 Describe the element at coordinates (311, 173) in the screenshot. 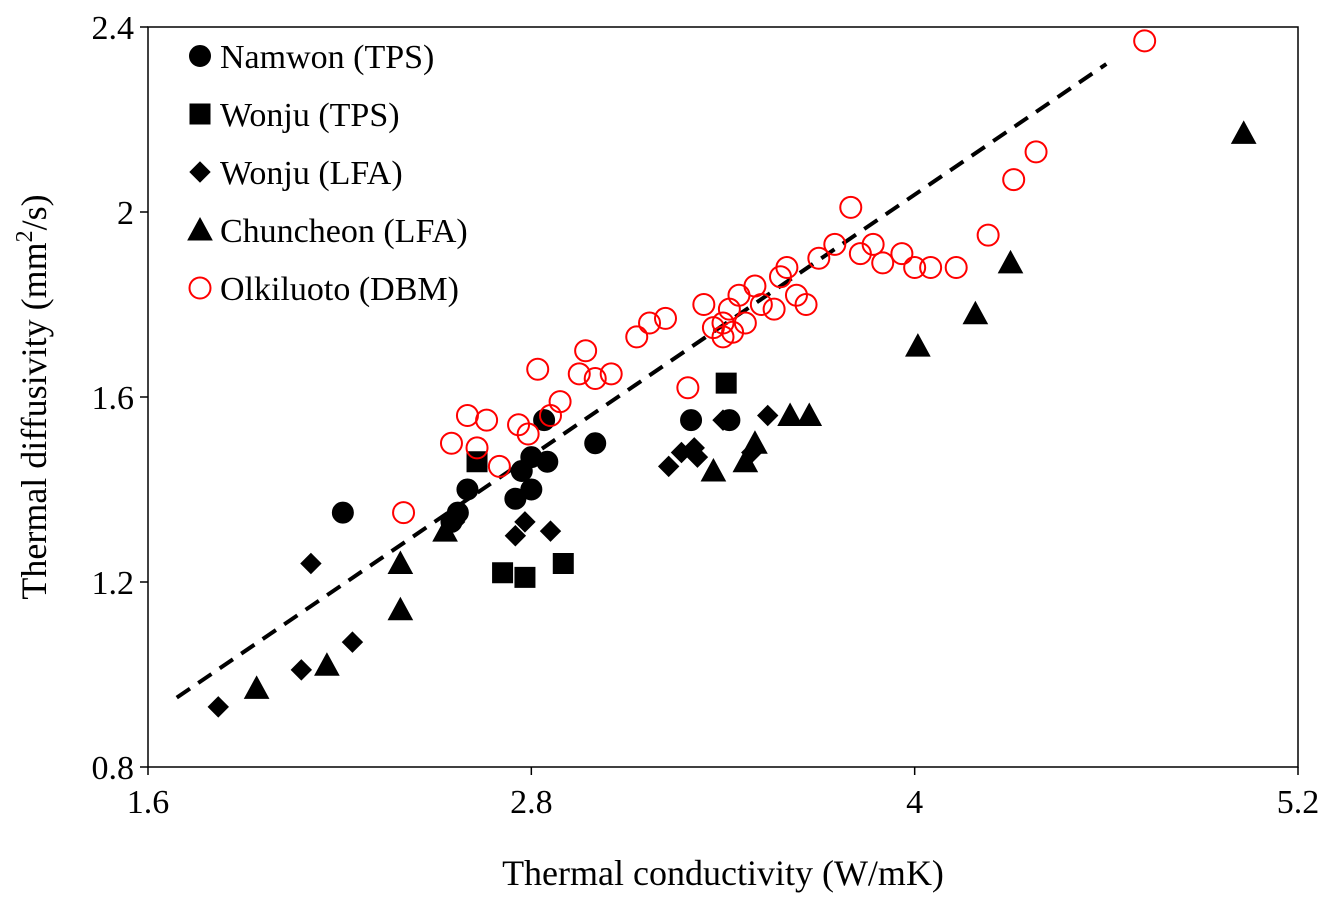

I see `legend-label: Wonju (LFA)` at that location.